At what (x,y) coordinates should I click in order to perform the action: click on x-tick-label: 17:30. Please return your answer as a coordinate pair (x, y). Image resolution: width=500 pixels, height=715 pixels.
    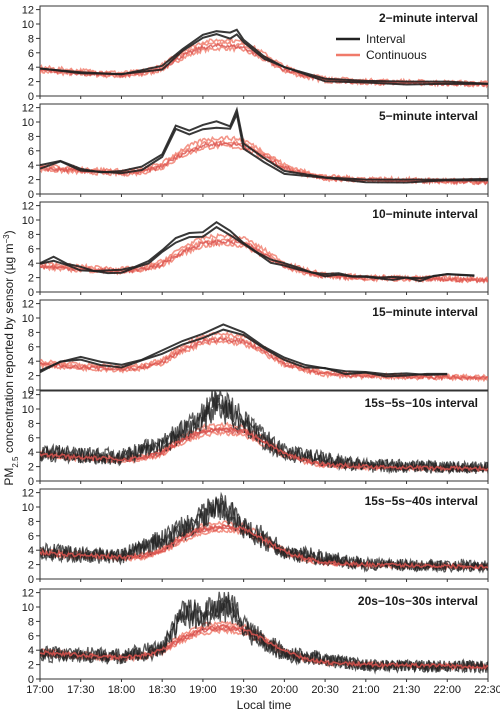
    Looking at the image, I should click on (81, 690).